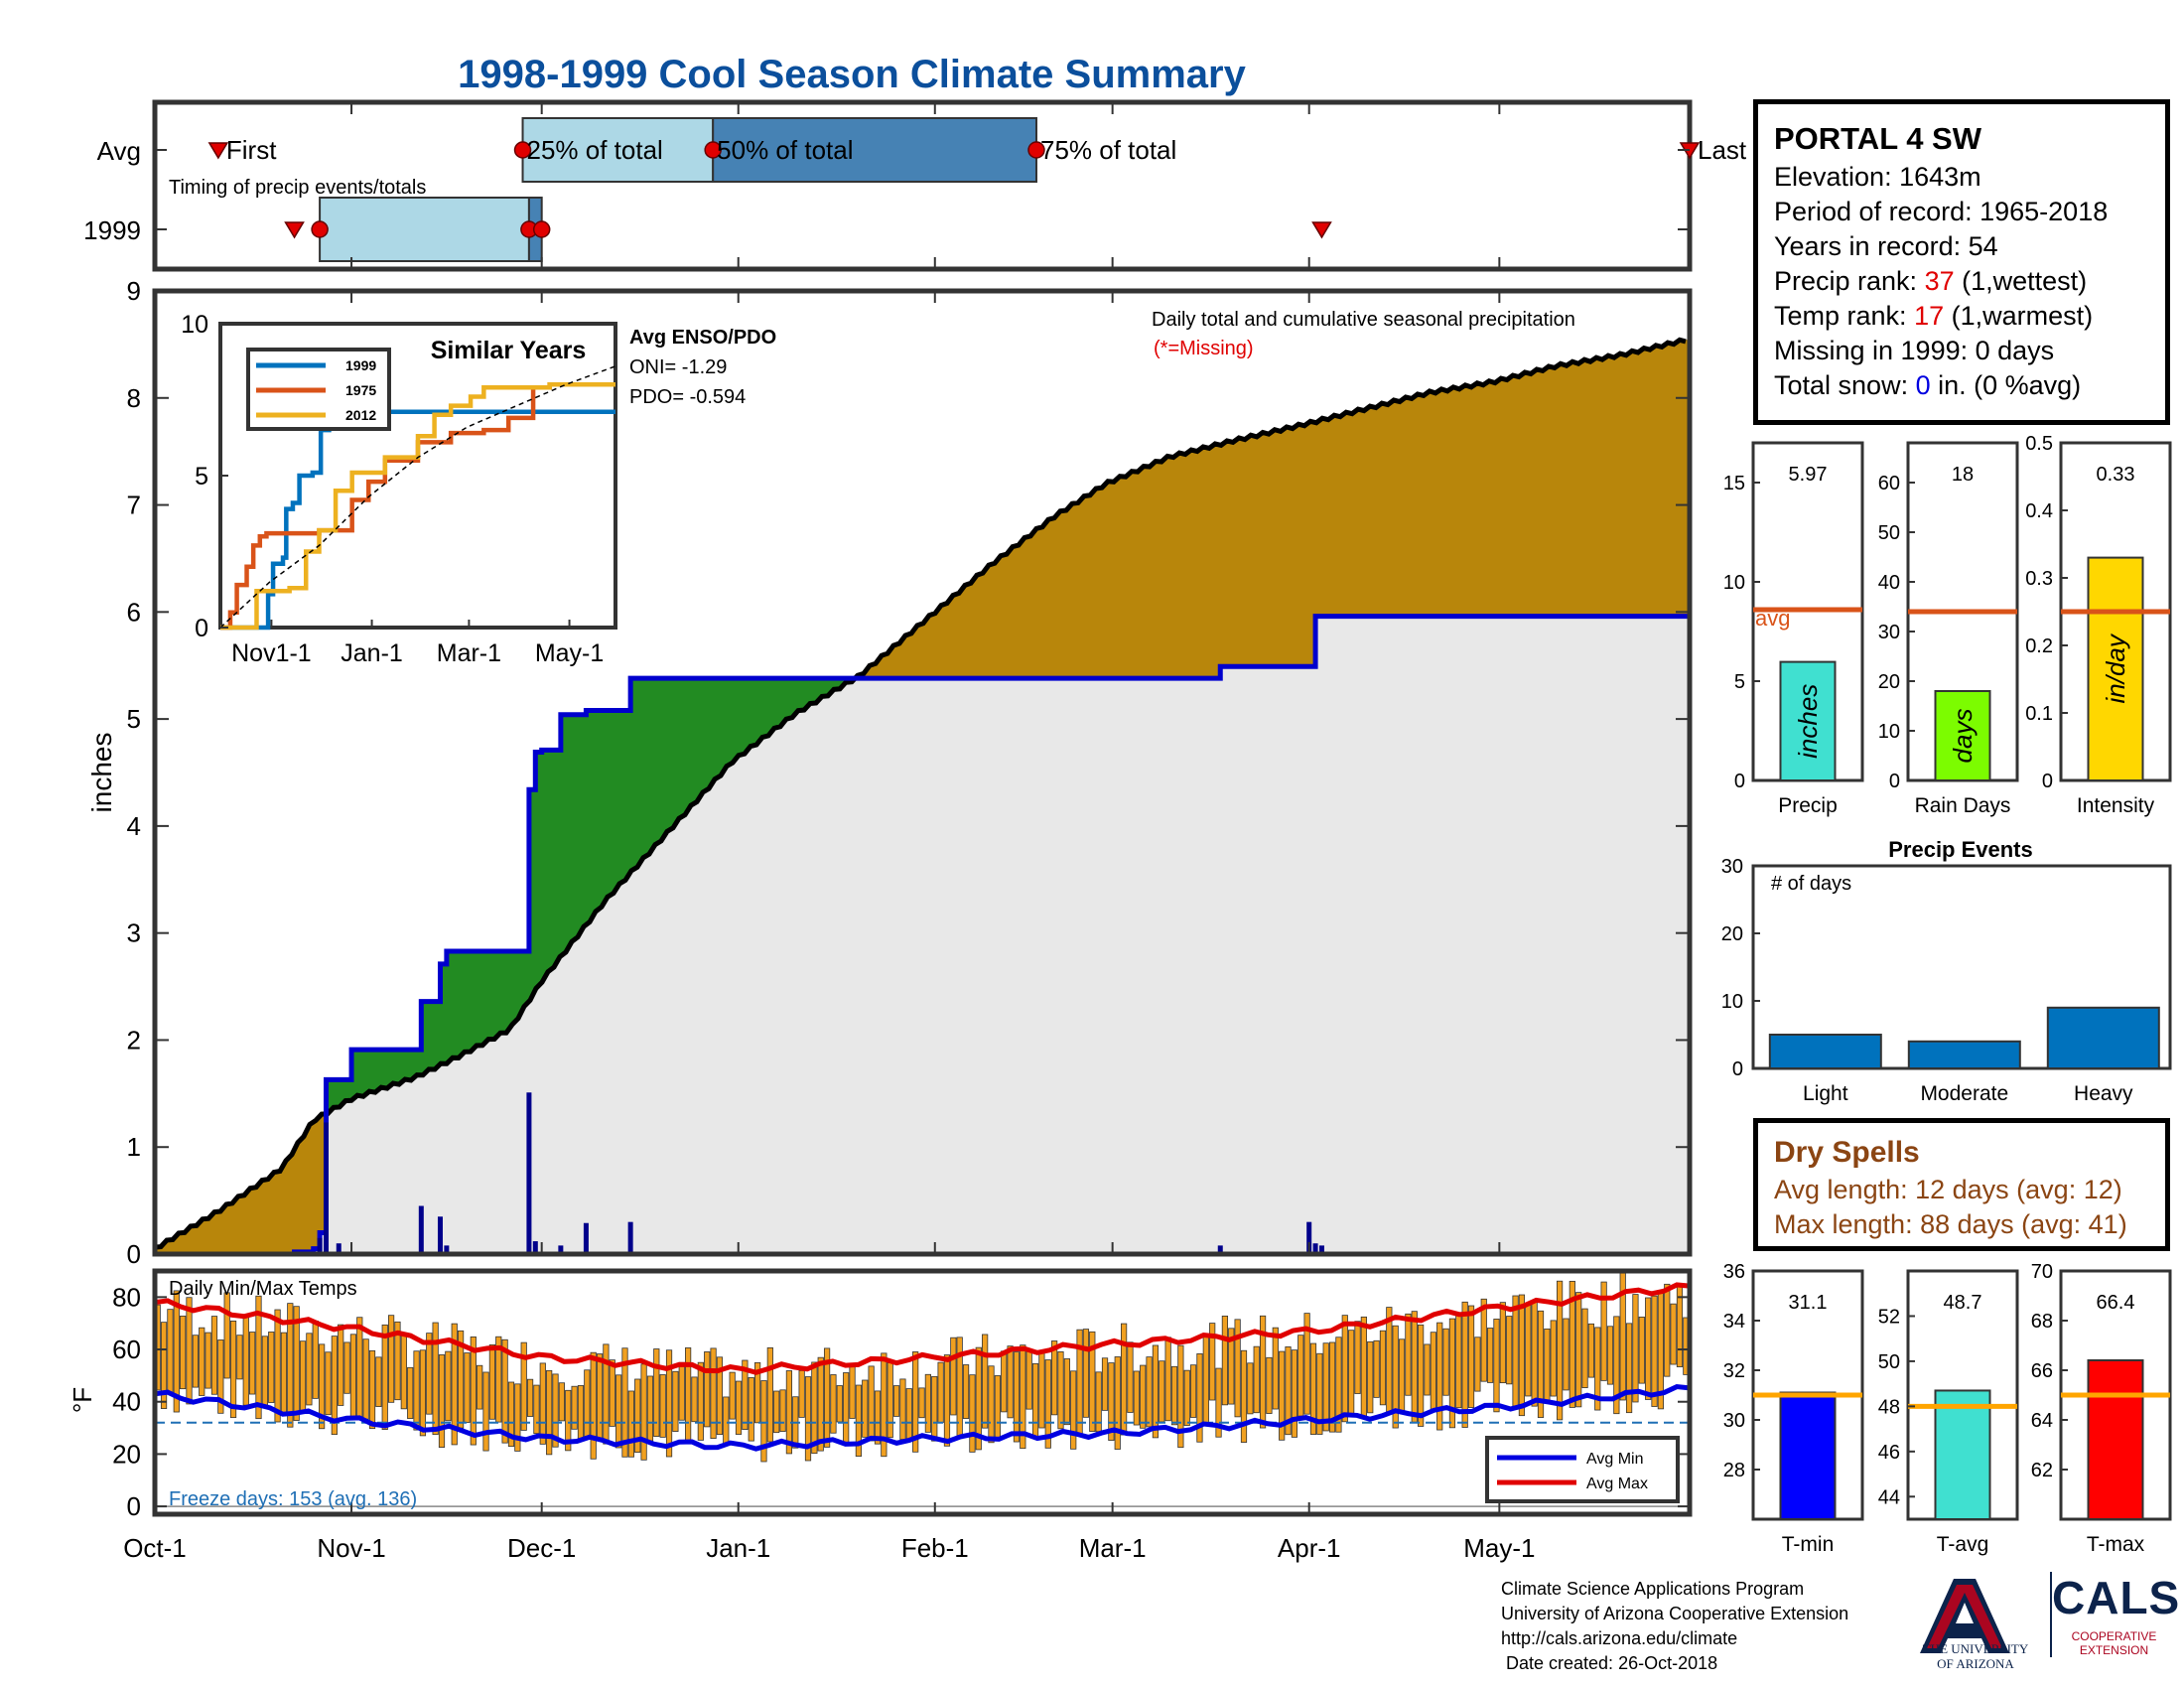 The image size is (2184, 1688). I want to click on enso-title: Avg ENSO/PDO, so click(702, 338).